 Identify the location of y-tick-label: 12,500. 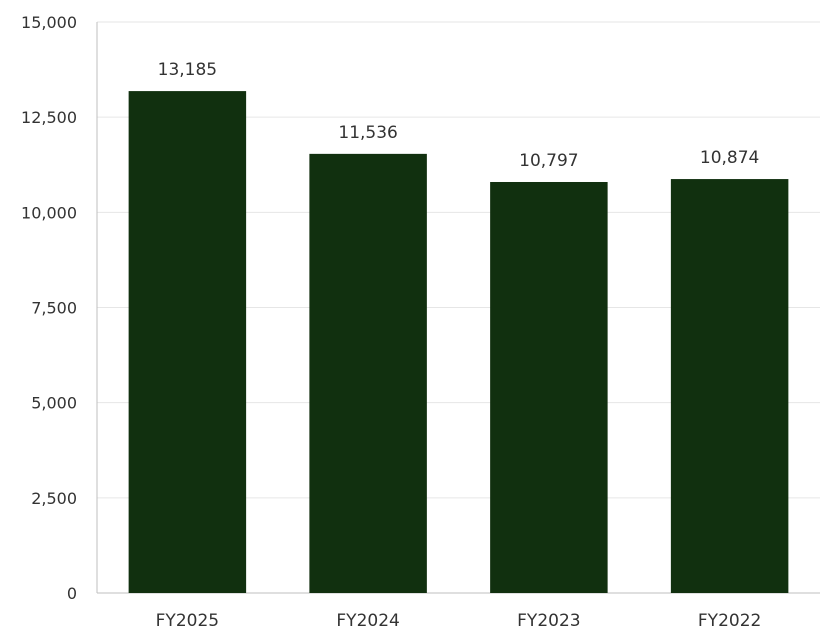
(49, 117).